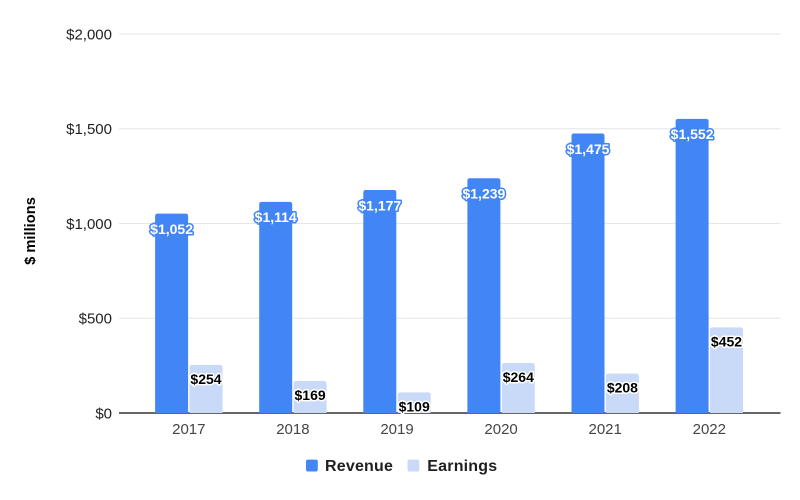  Describe the element at coordinates (171, 229) in the screenshot. I see `svg-text: $1,052` at that location.